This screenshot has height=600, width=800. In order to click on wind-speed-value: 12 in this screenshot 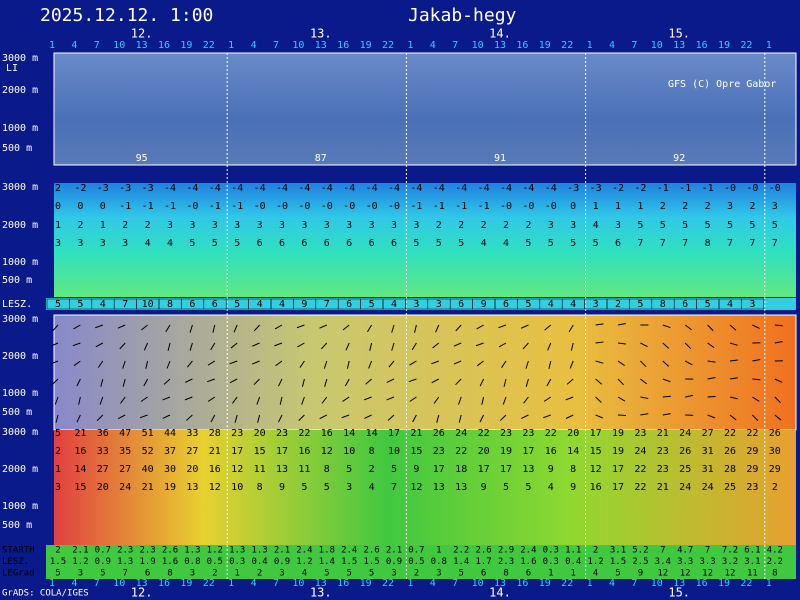, I will do `click(596, 469)`.